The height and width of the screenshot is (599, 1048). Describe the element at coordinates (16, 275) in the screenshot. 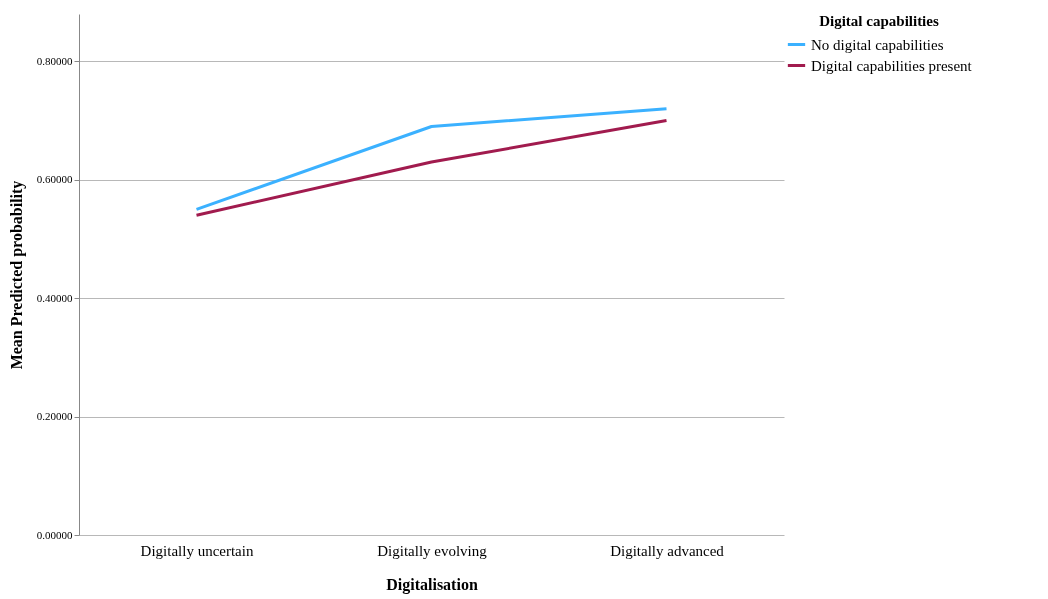

I see `y-axis-title: Mean Predicted probability` at that location.